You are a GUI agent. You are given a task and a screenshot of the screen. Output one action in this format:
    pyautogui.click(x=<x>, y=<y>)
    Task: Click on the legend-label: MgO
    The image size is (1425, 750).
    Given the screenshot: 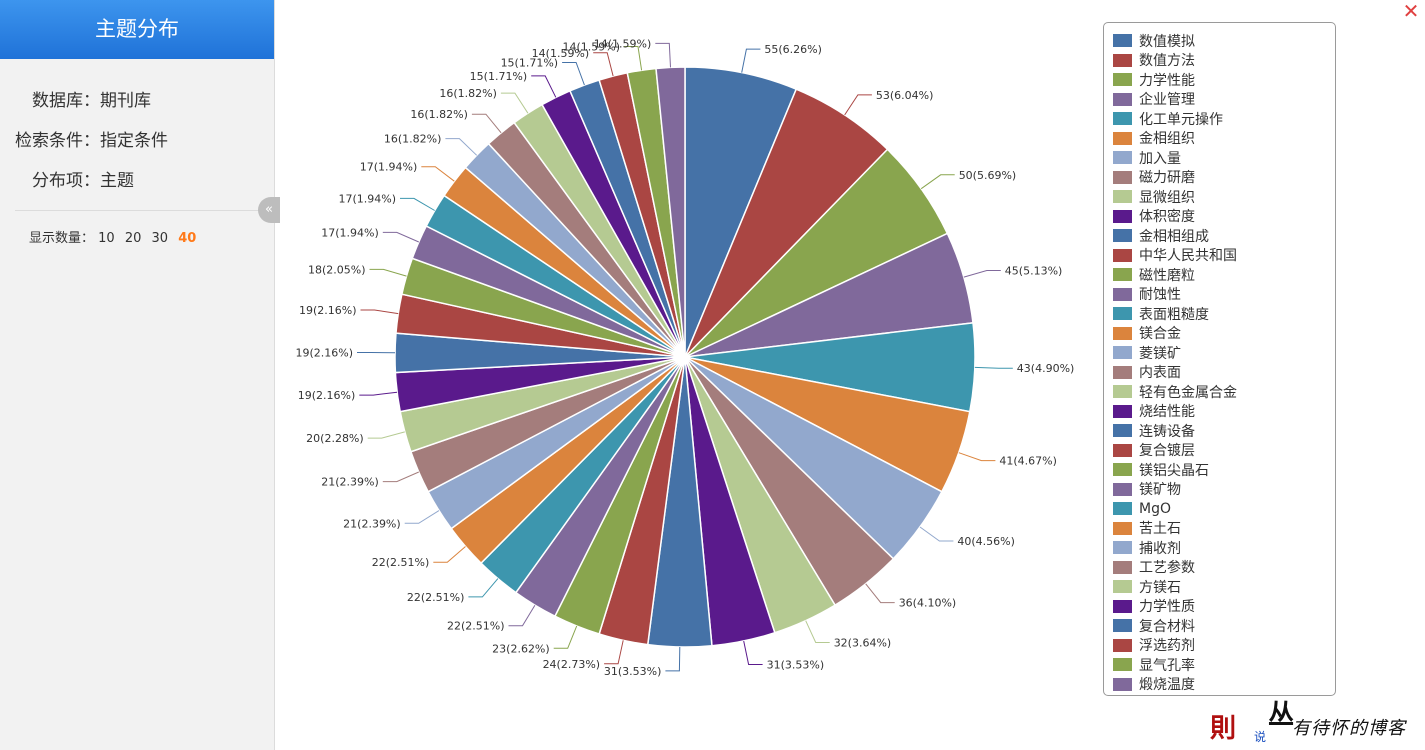 What is the action you would take?
    pyautogui.click(x=1155, y=508)
    